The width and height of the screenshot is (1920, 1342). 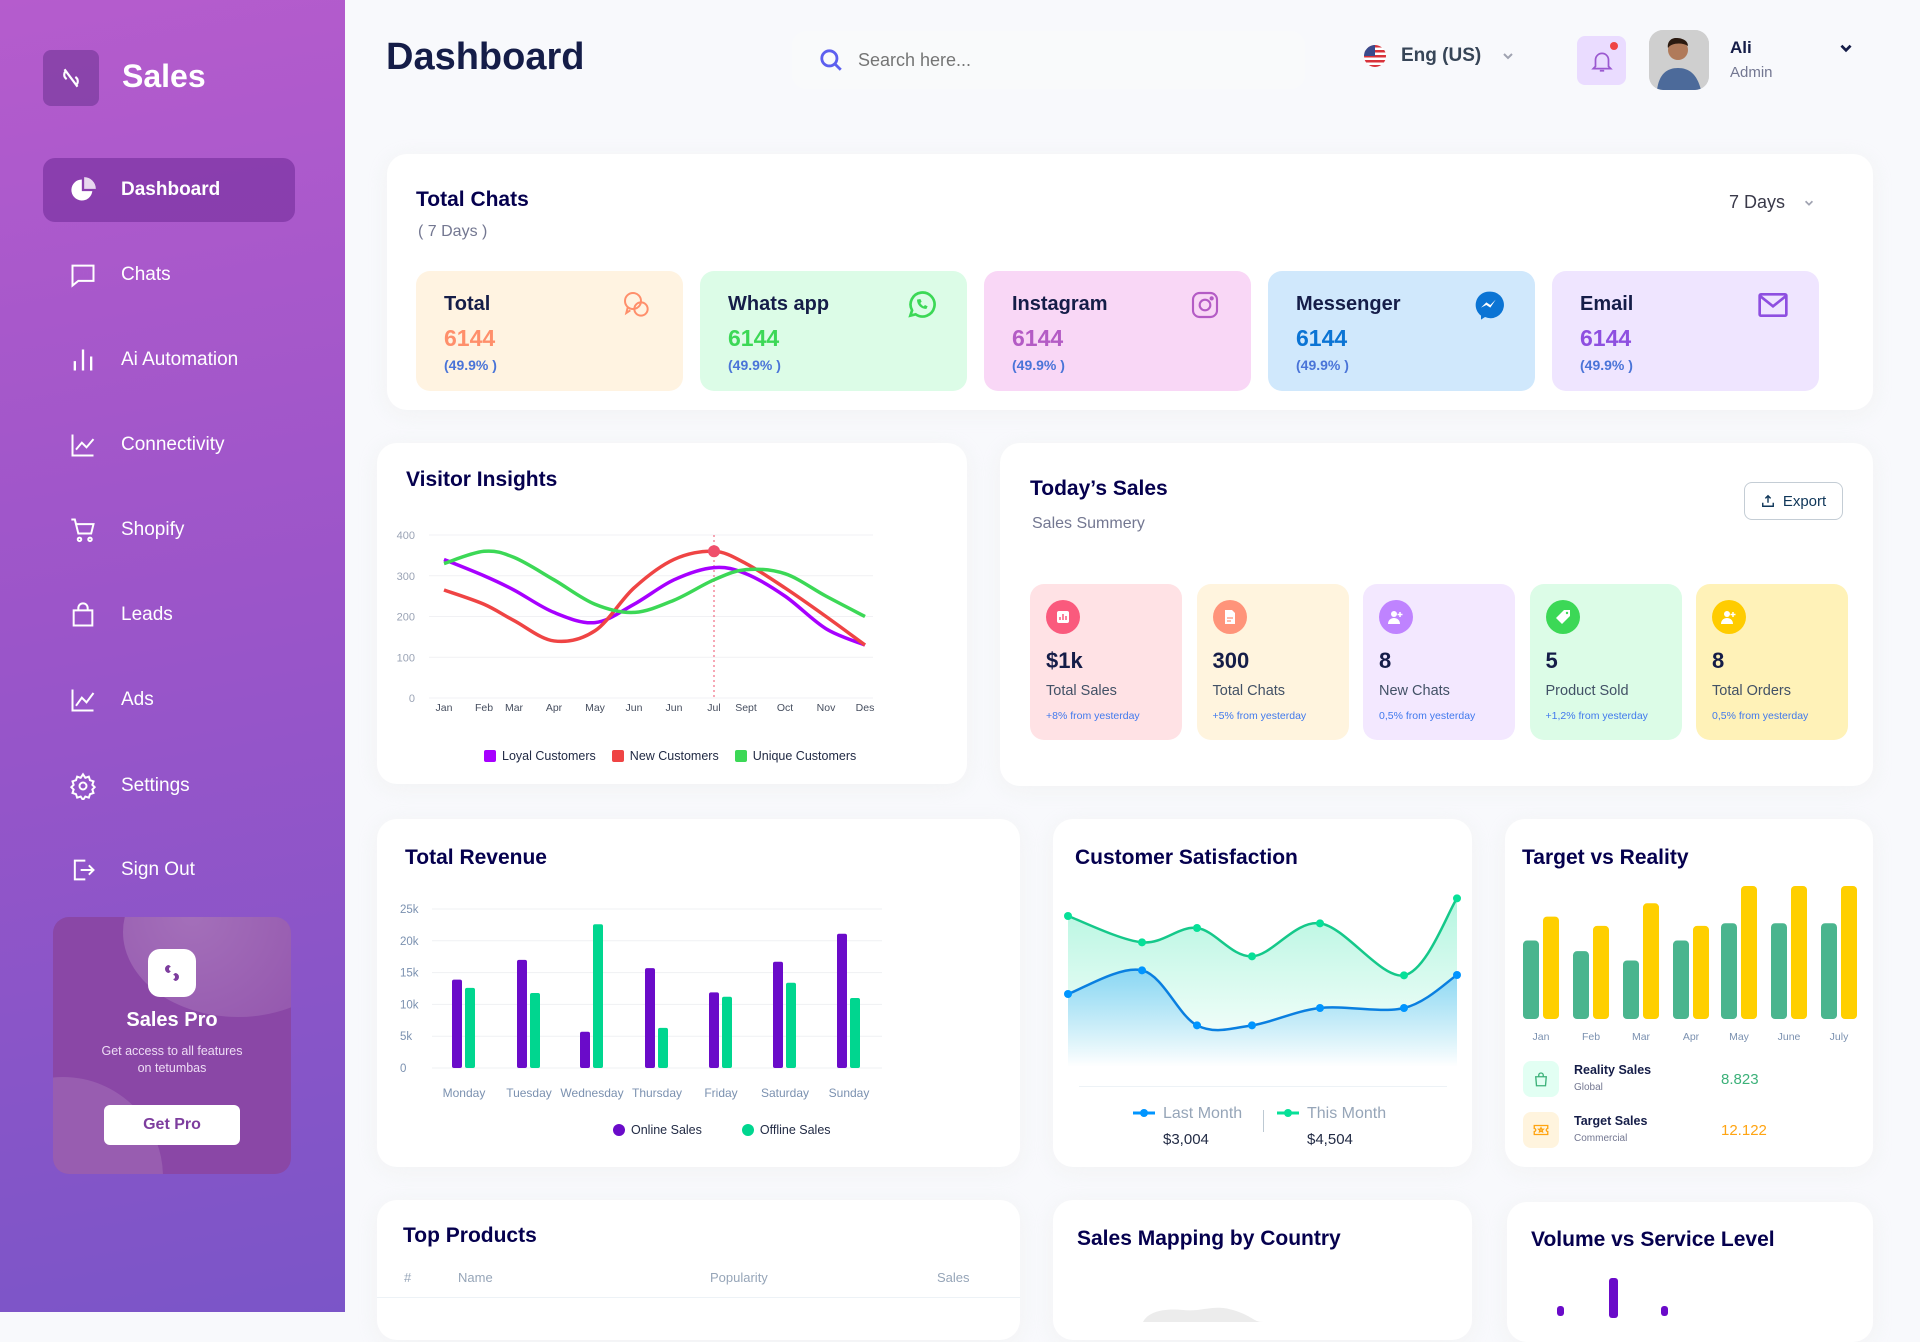 What do you see at coordinates (1106, 662) in the screenshot?
I see `sales-stat-card-total-sales: $1k Total Sales +8% from yesterday` at bounding box center [1106, 662].